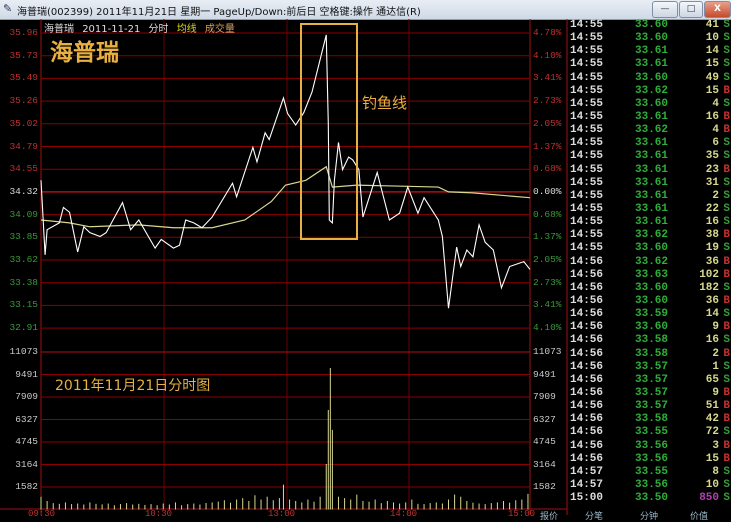  Describe the element at coordinates (652, 484) in the screenshot. I see `trade-price: 33.56` at that location.